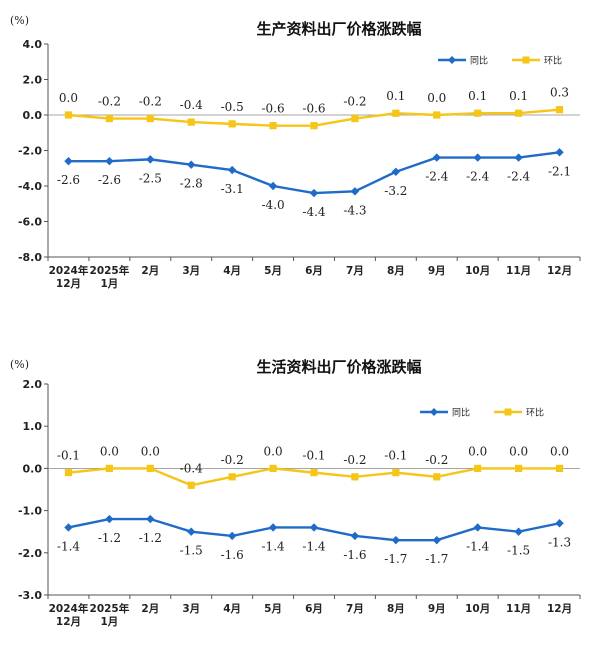 This screenshot has height=646, width=611. Describe the element at coordinates (30, 186) in the screenshot. I see `y-tick-label: -4.0` at that location.